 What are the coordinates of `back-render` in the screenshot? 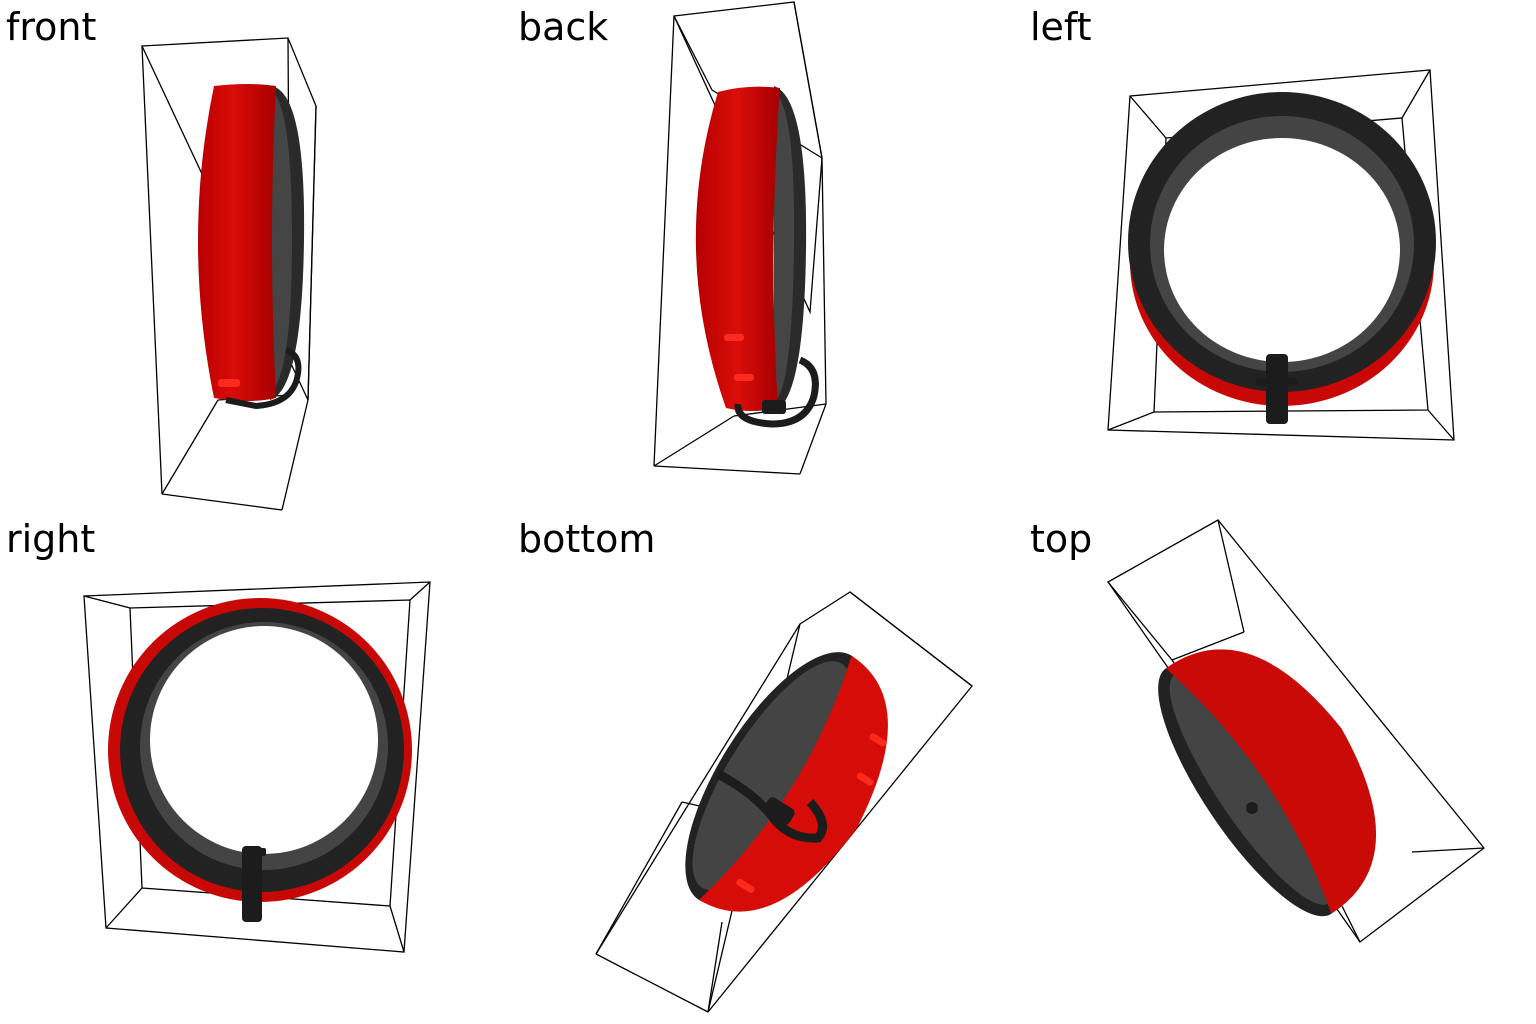 It's located at (740, 238).